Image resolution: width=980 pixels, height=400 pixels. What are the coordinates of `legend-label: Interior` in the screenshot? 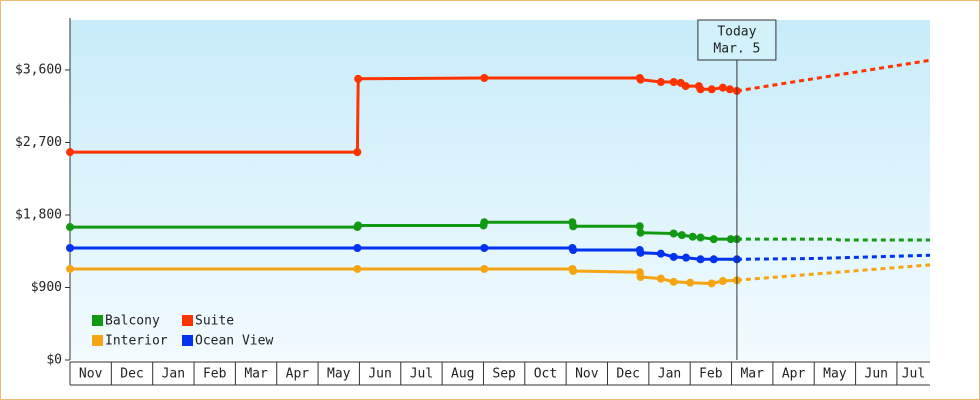 It's located at (136, 341).